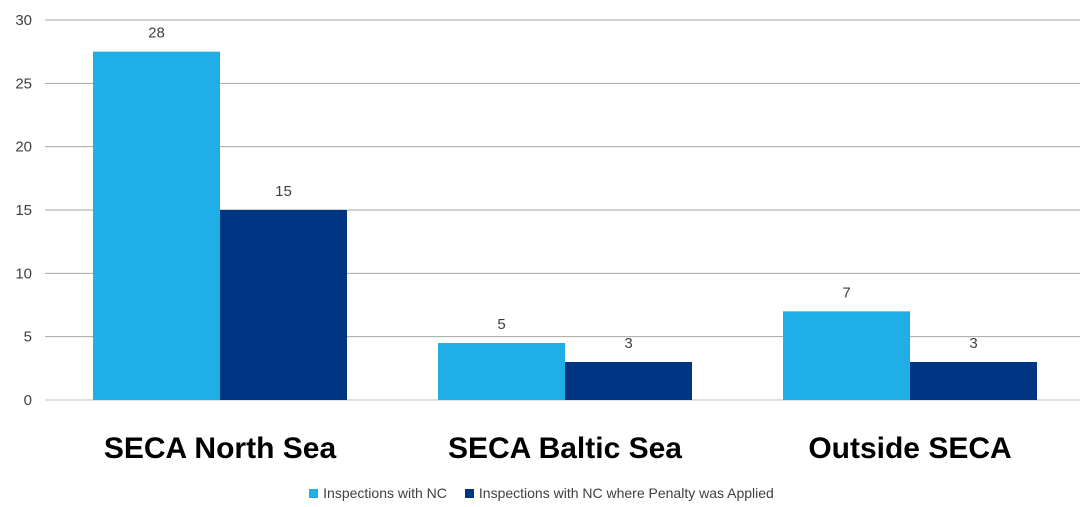  What do you see at coordinates (28, 337) in the screenshot?
I see `y-tick-label: 5` at bounding box center [28, 337].